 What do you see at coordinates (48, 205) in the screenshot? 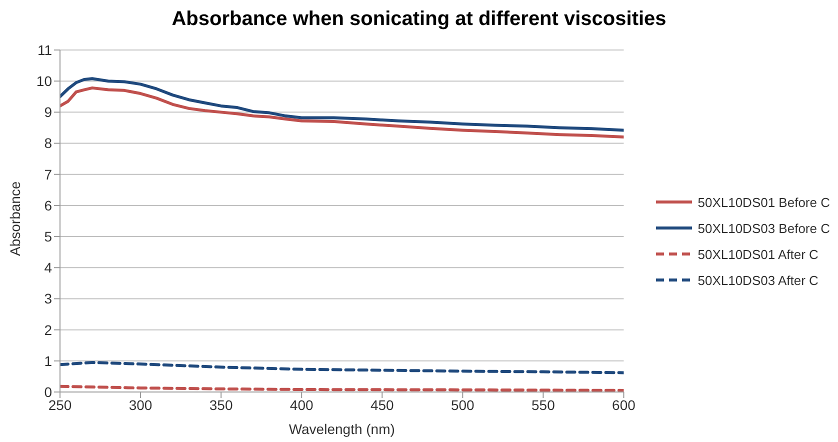
I see `y-tick-label: 6` at bounding box center [48, 205].